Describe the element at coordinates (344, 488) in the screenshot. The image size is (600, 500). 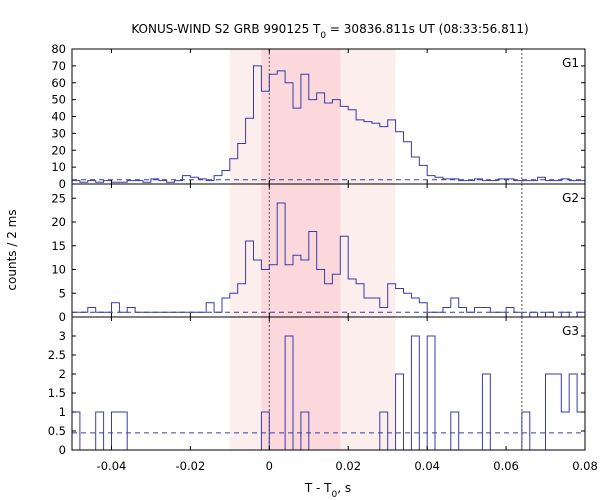
I see `x-axis-label-rest: , s` at that location.